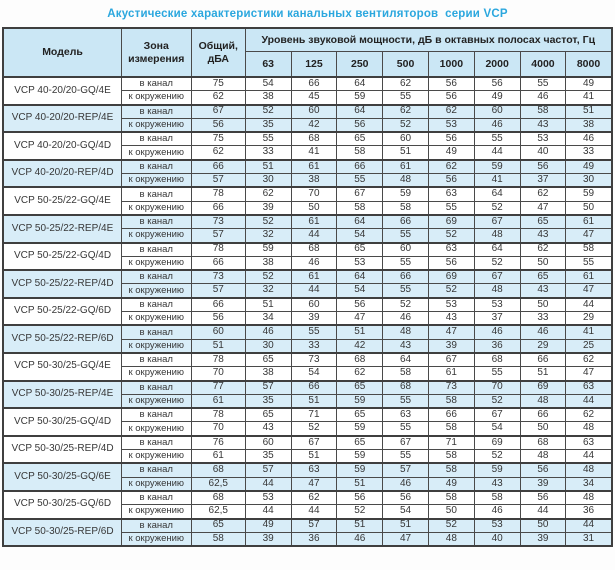  Describe the element at coordinates (62, 146) in the screenshot. I see `model-cell: VCP 40-20/20-GQ/4D` at that location.